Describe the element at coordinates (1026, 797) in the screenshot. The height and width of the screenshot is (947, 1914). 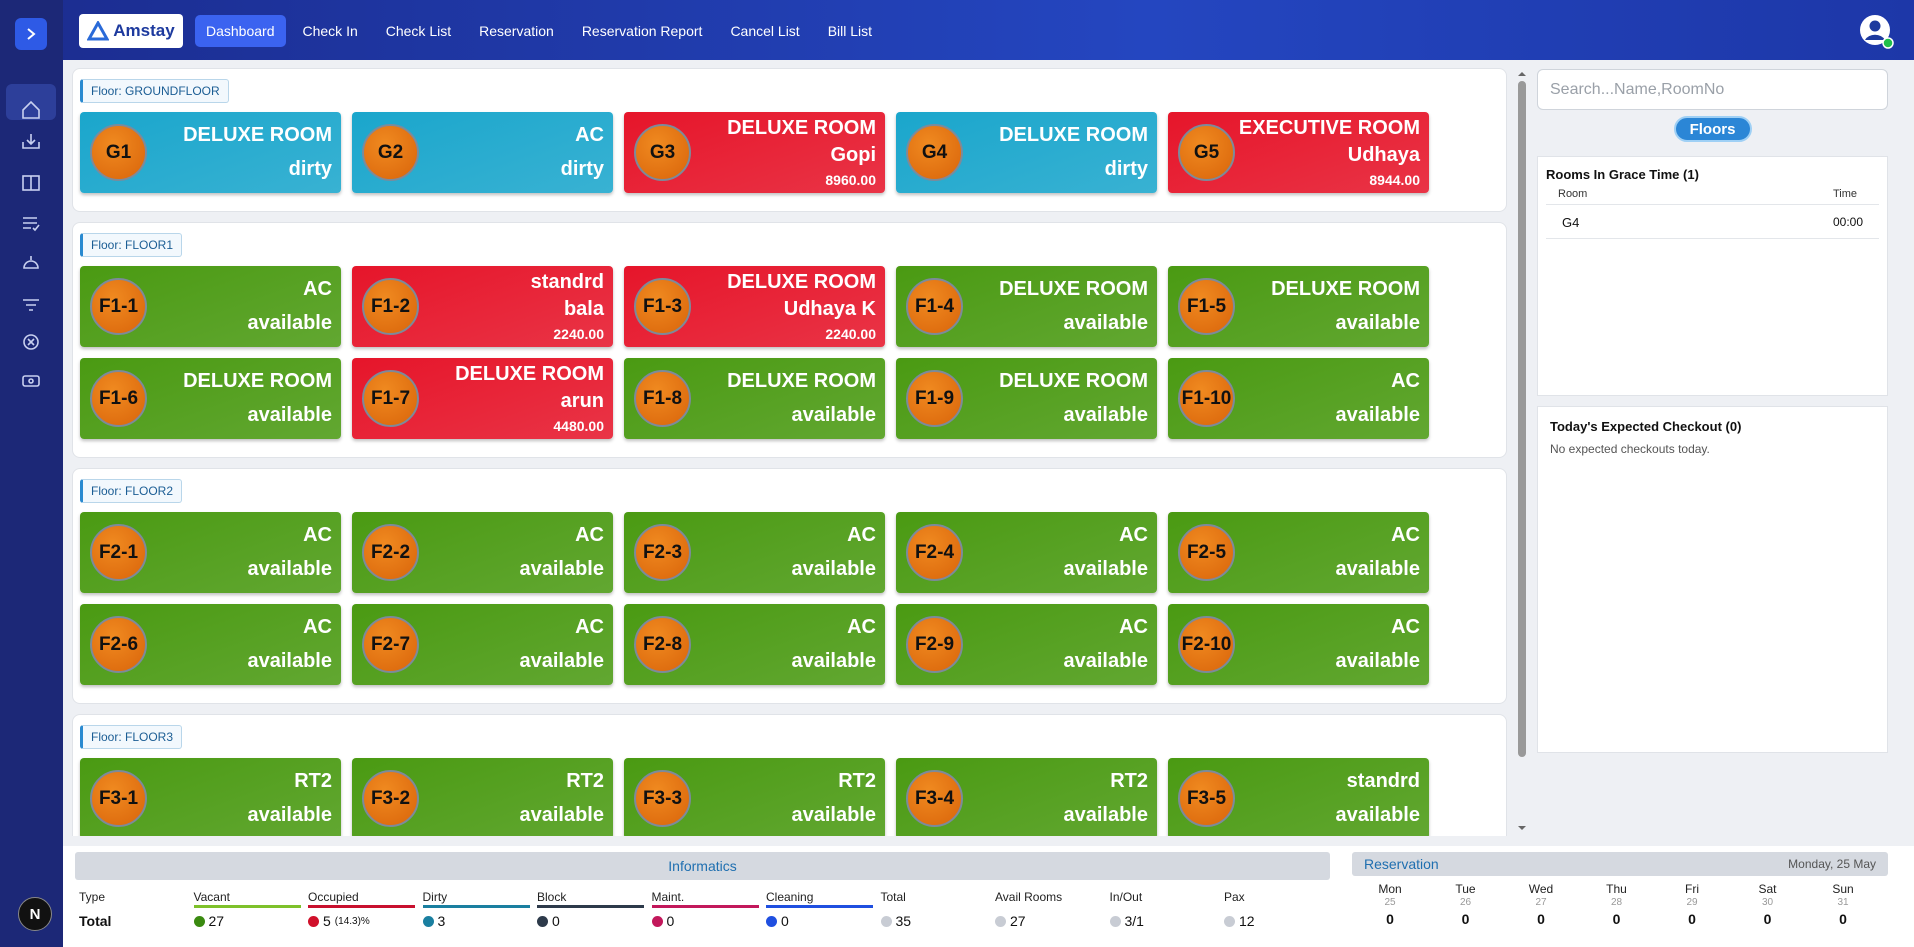
I see `room-card: F3-4 RT2 available` at that location.